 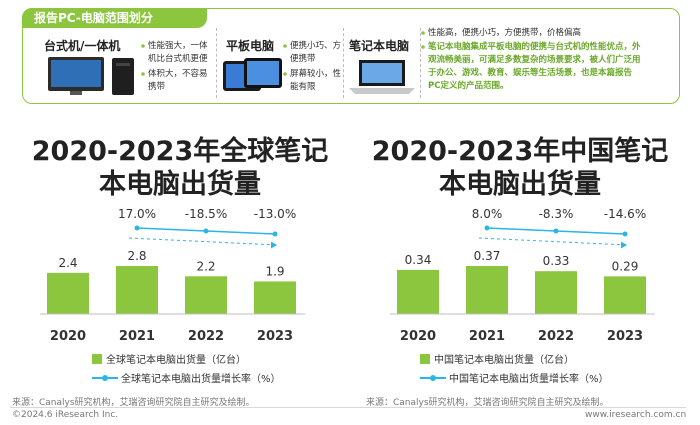 I want to click on growth-label: 8.0%, so click(x=487, y=214).